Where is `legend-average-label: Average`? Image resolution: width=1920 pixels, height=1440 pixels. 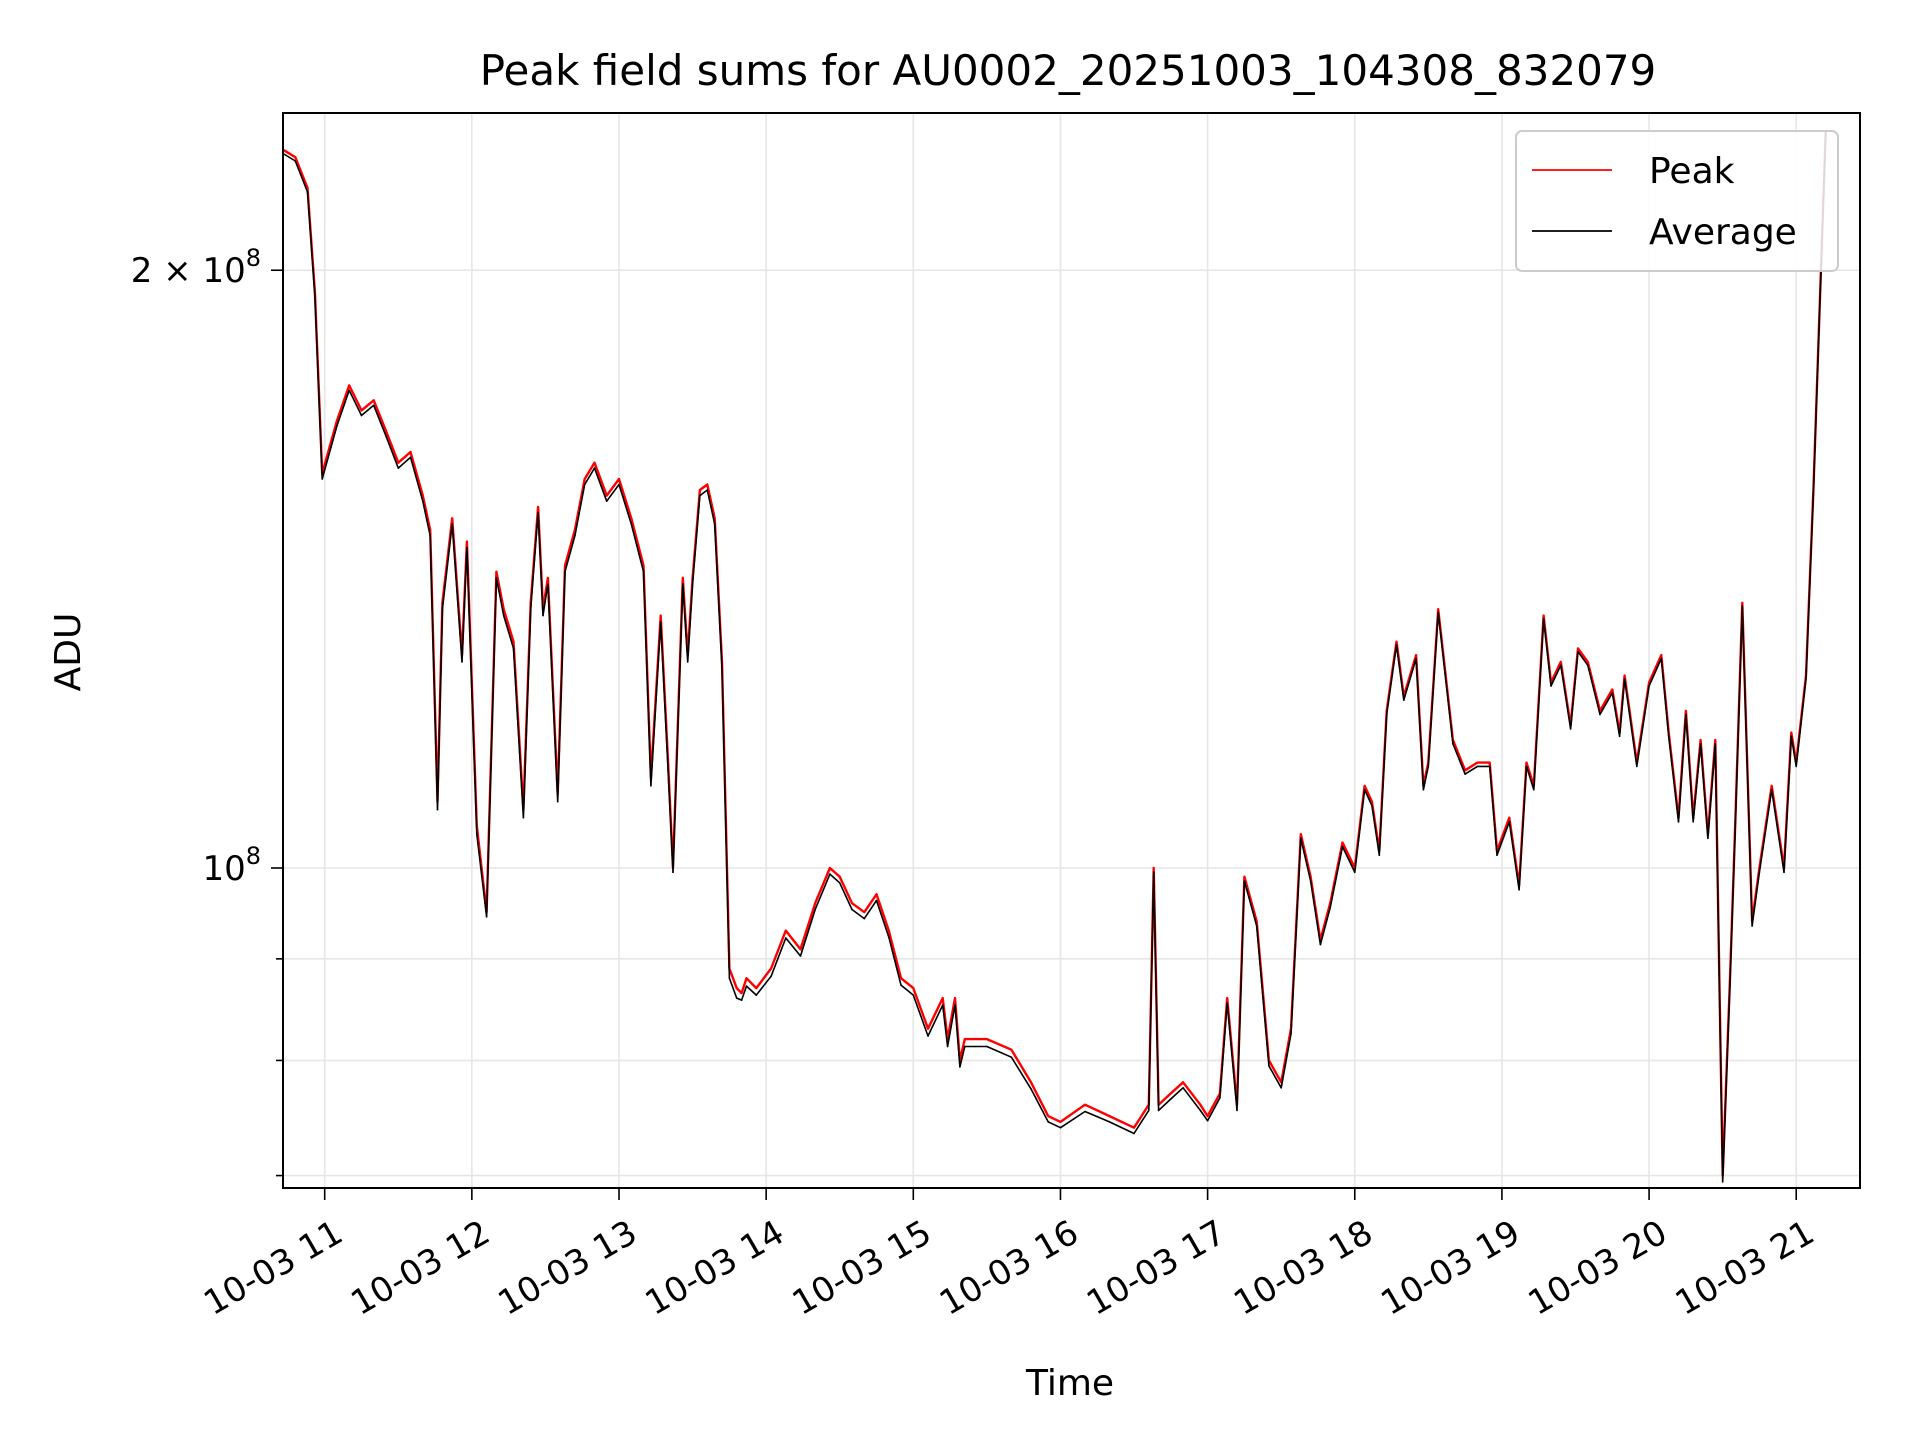 legend-average-label: Average is located at coordinates (1723, 232).